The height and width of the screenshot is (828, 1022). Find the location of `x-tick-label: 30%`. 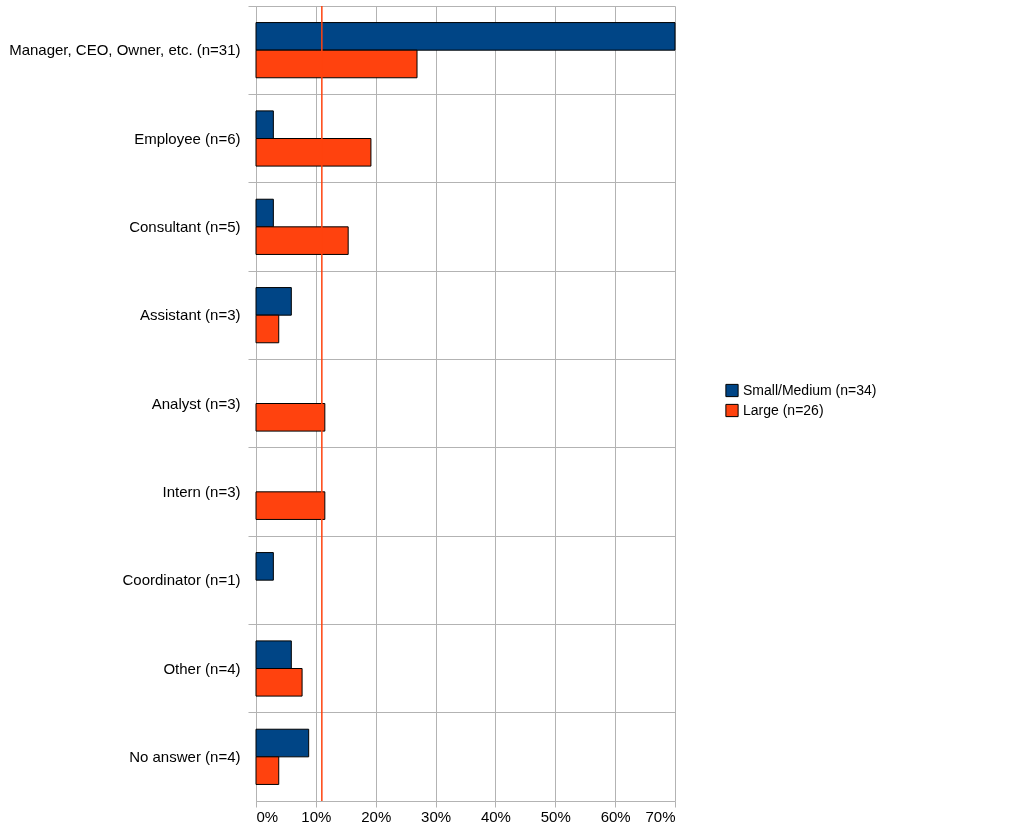

x-tick-label: 30% is located at coordinates (436, 816).